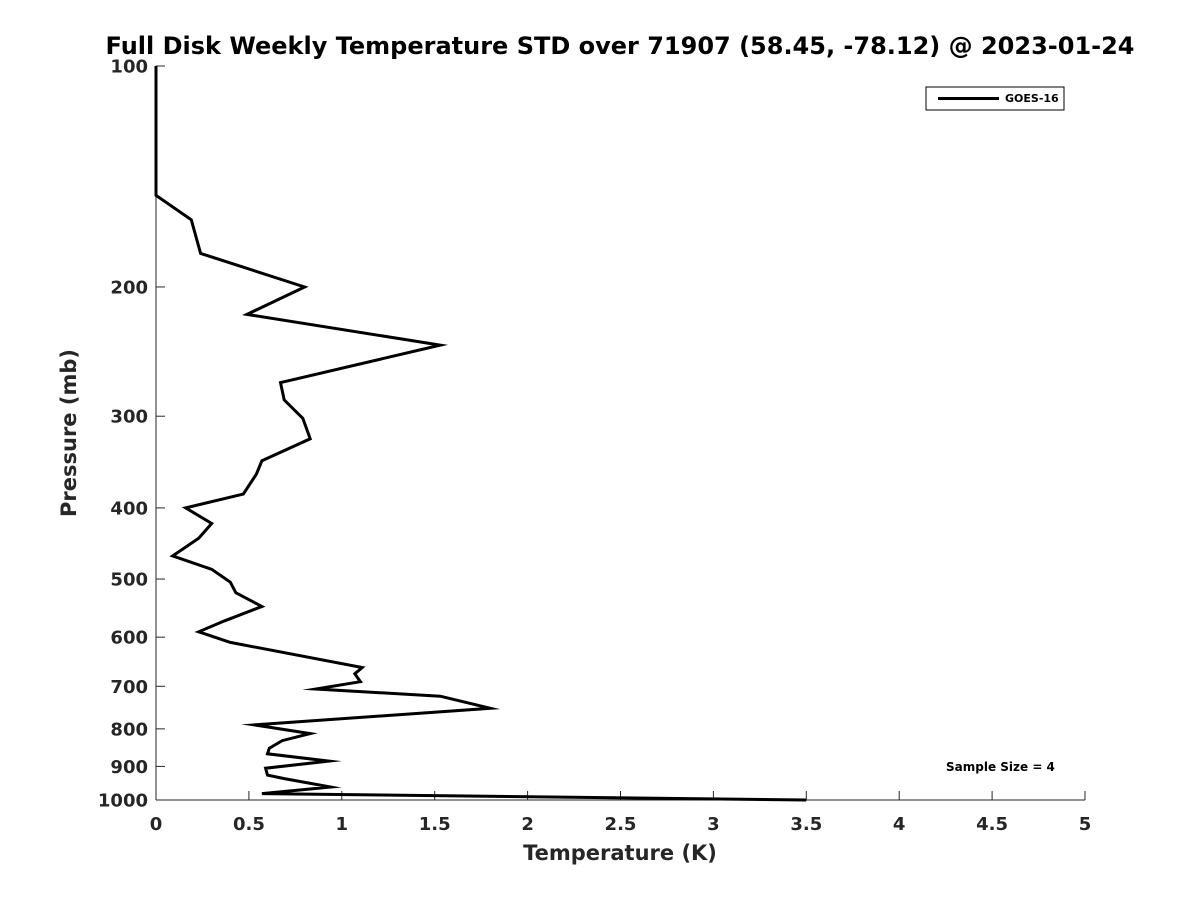  Describe the element at coordinates (69, 433) in the screenshot. I see `y-axis-label: Pressure (mb)` at that location.